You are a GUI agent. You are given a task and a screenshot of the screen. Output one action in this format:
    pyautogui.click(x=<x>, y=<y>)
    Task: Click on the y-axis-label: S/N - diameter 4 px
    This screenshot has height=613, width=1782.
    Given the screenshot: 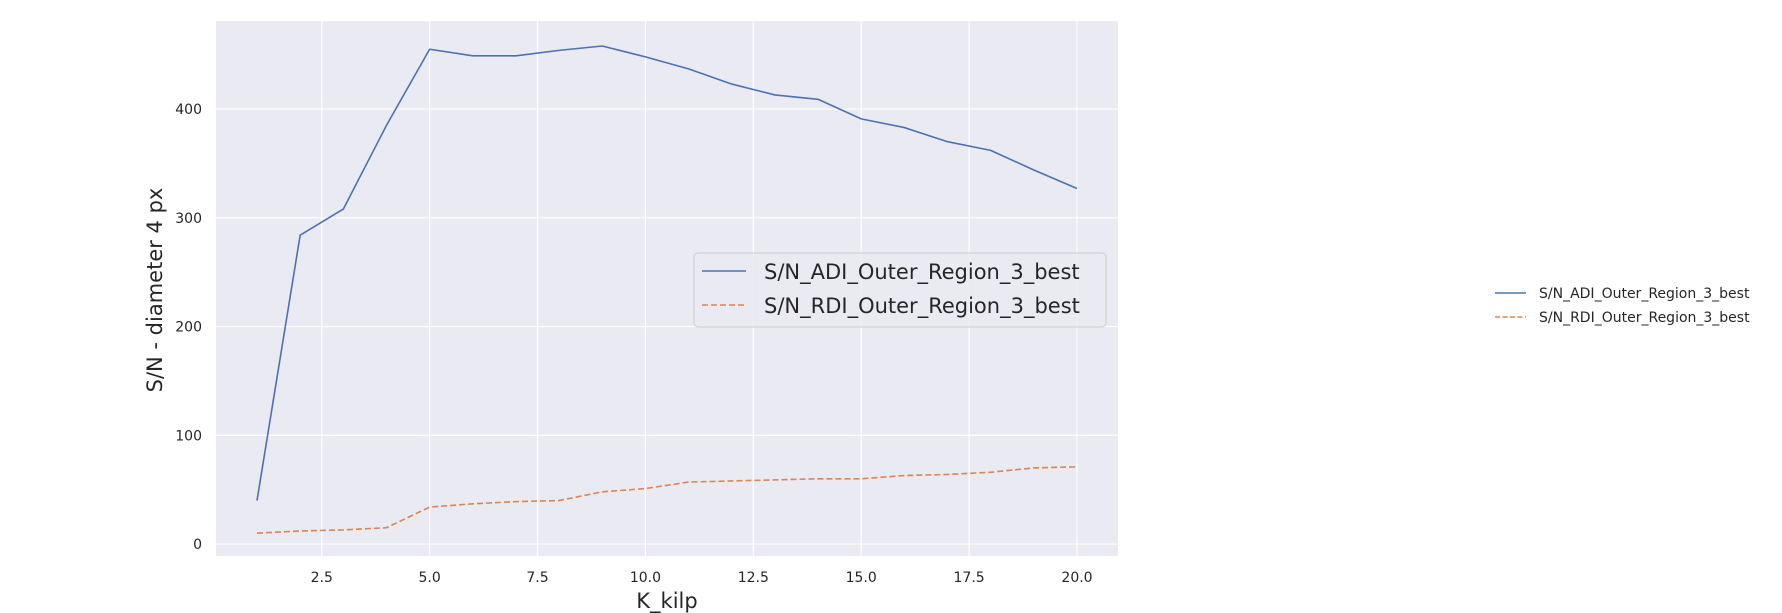 What is the action you would take?
    pyautogui.click(x=155, y=290)
    